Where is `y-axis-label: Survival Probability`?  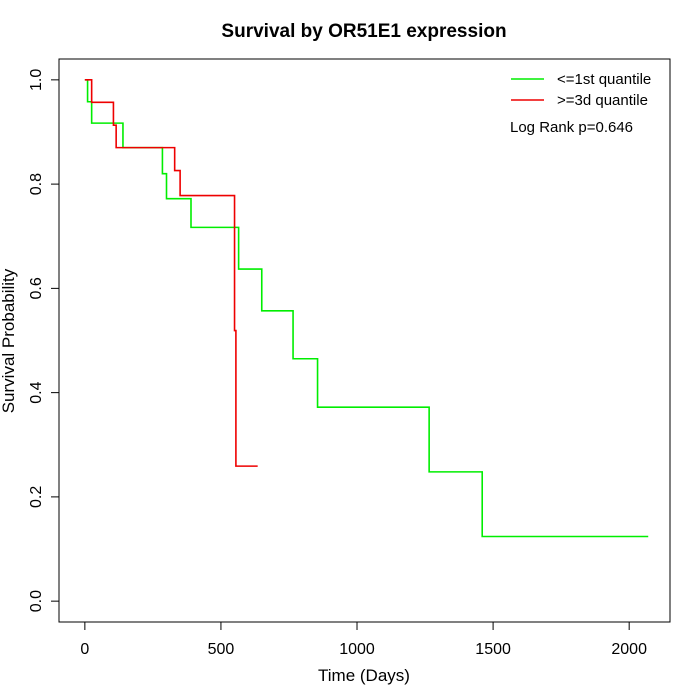 y-axis-label: Survival Probability is located at coordinates (9, 340).